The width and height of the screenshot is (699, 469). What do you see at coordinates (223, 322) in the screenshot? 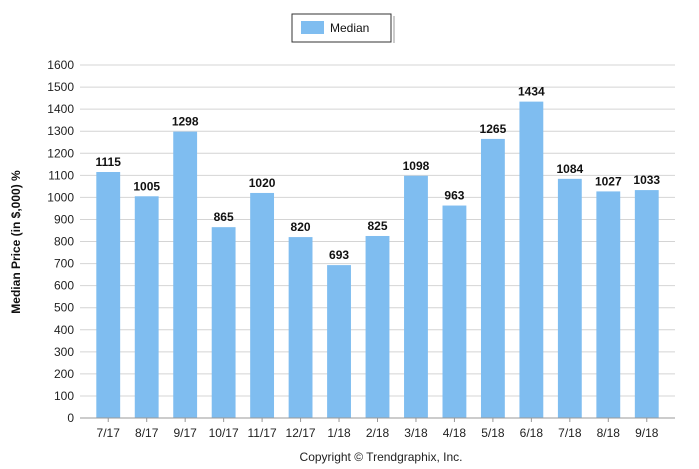
I see `bar-10/17` at bounding box center [223, 322].